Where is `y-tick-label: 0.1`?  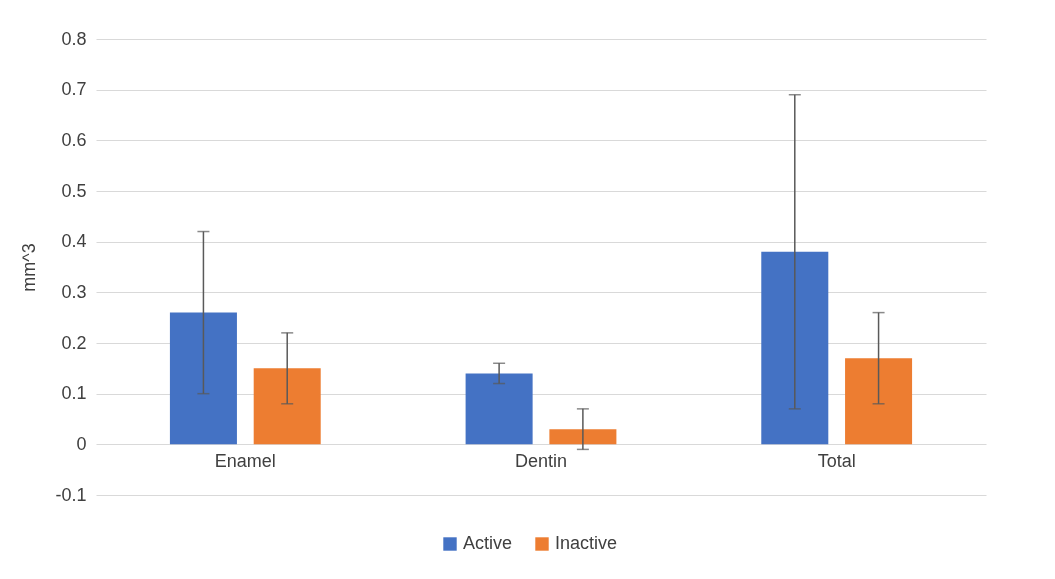
y-tick-label: 0.1 is located at coordinates (74, 393).